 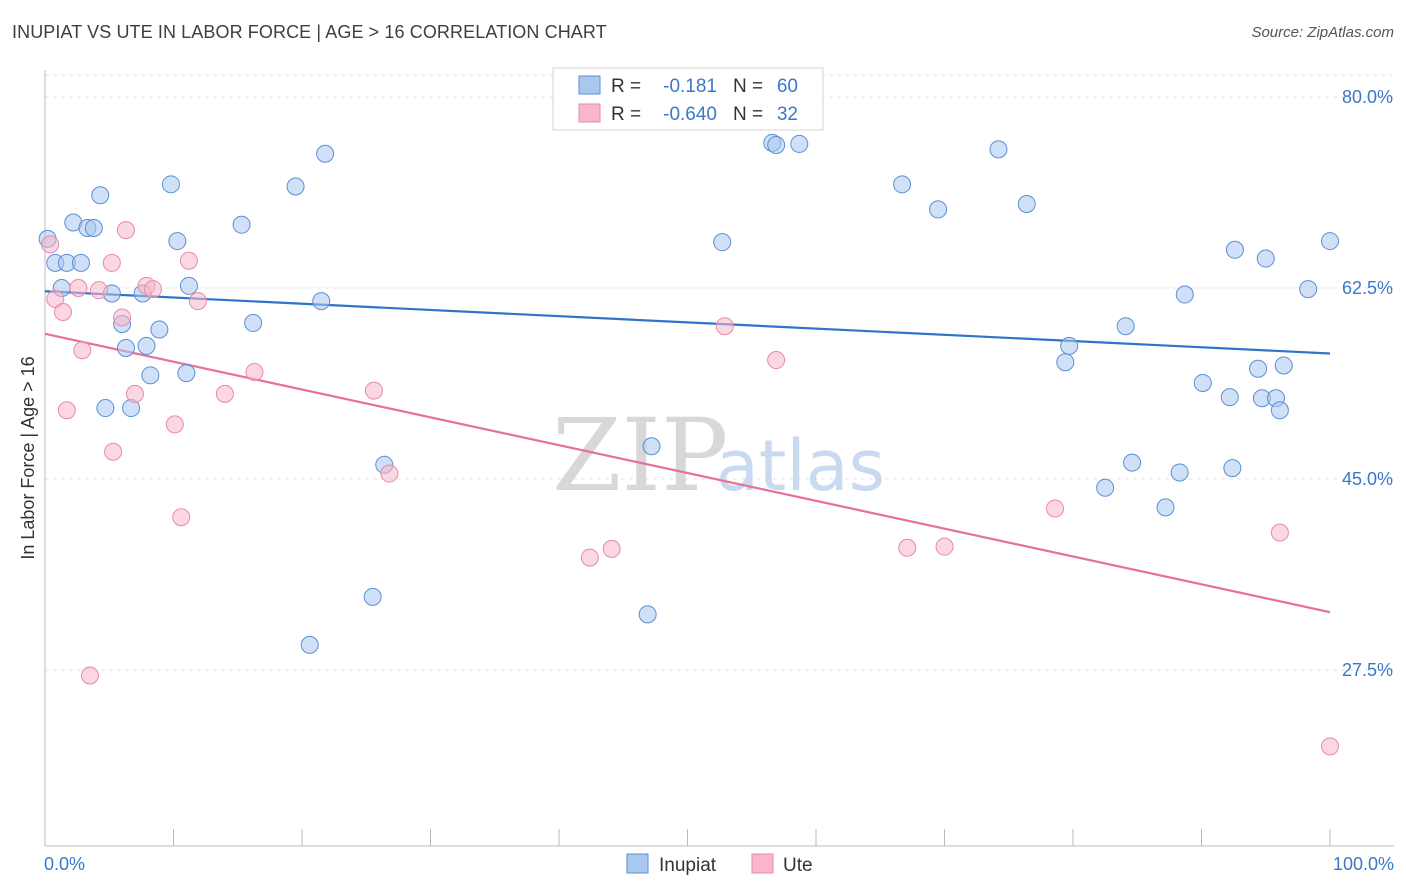 I want to click on legend-r-value-inupiat: -0.181, so click(x=690, y=86).